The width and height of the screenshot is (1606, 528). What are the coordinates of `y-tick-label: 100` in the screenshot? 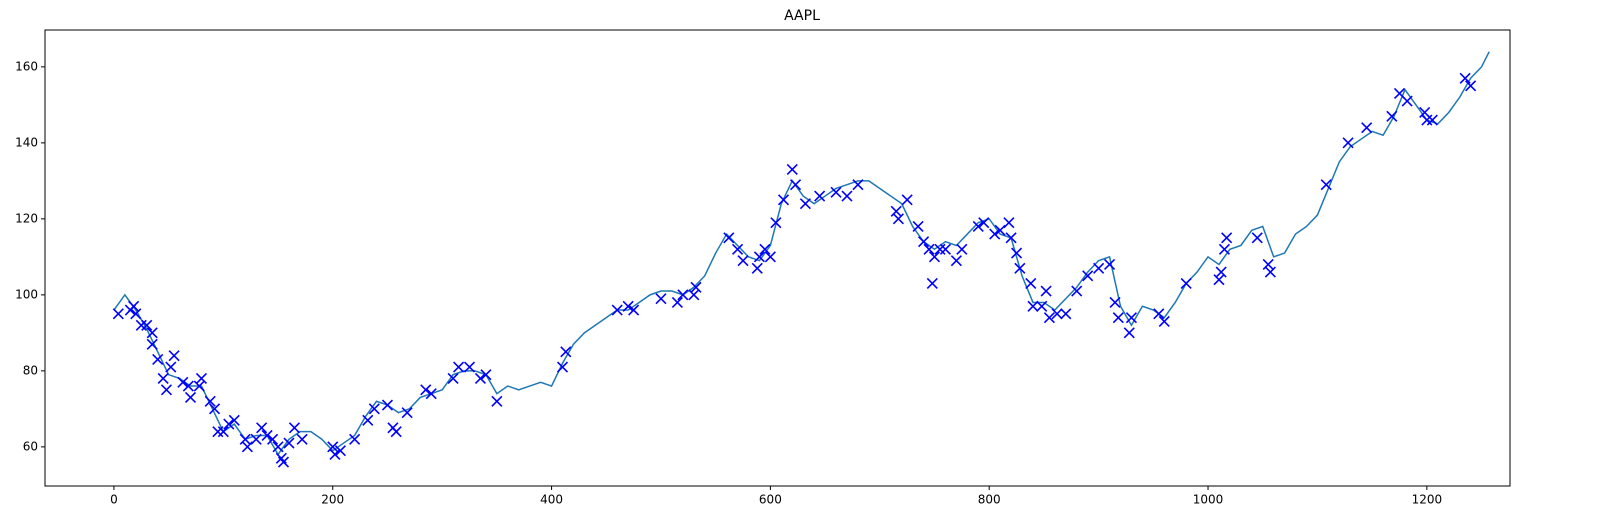 It's located at (26, 294).